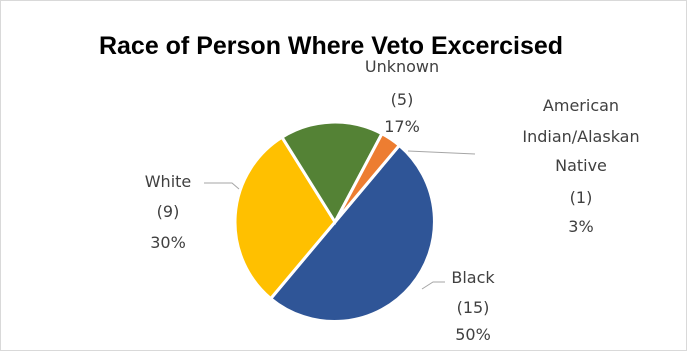  I want to click on data-label-native-name-line2: Indian/Alaskan, so click(580, 136).